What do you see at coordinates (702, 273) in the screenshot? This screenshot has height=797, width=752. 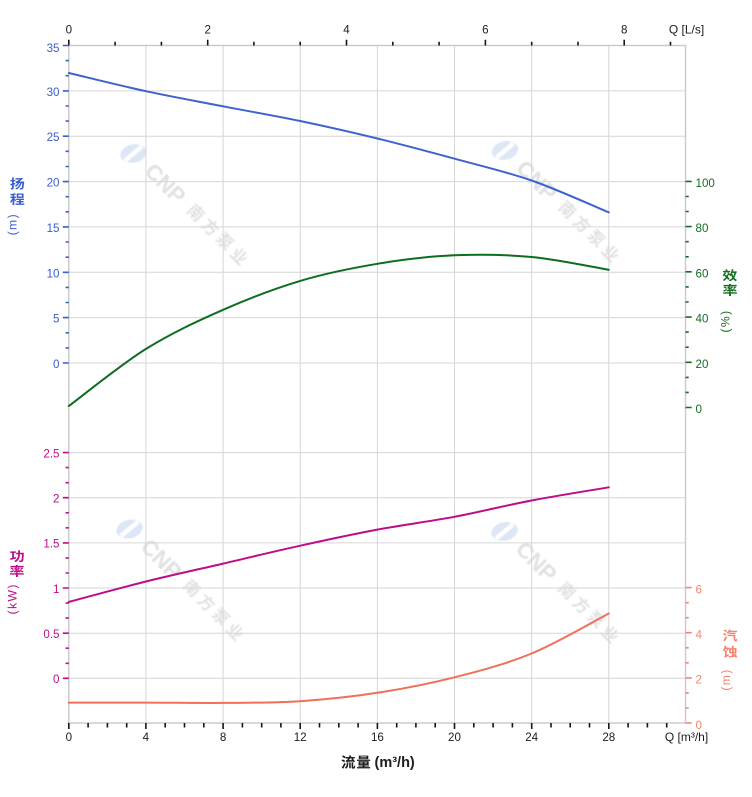 I see `svg-text: 60` at bounding box center [702, 273].